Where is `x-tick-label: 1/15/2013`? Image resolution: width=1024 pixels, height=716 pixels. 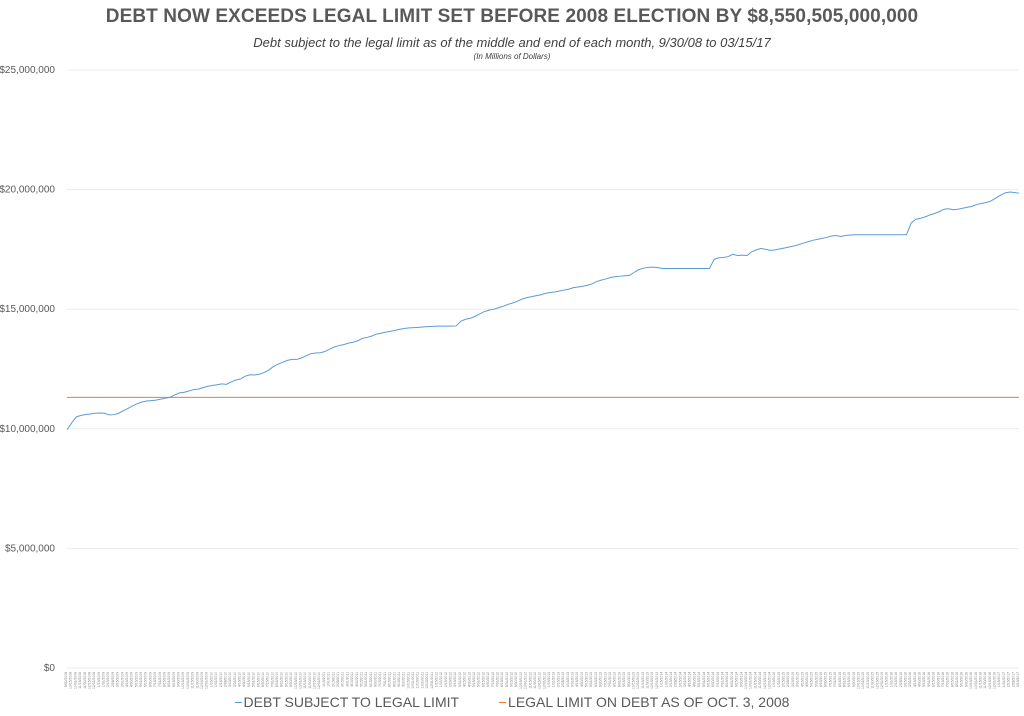
x-tick-label: 1/15/2013 is located at coordinates (549, 679).